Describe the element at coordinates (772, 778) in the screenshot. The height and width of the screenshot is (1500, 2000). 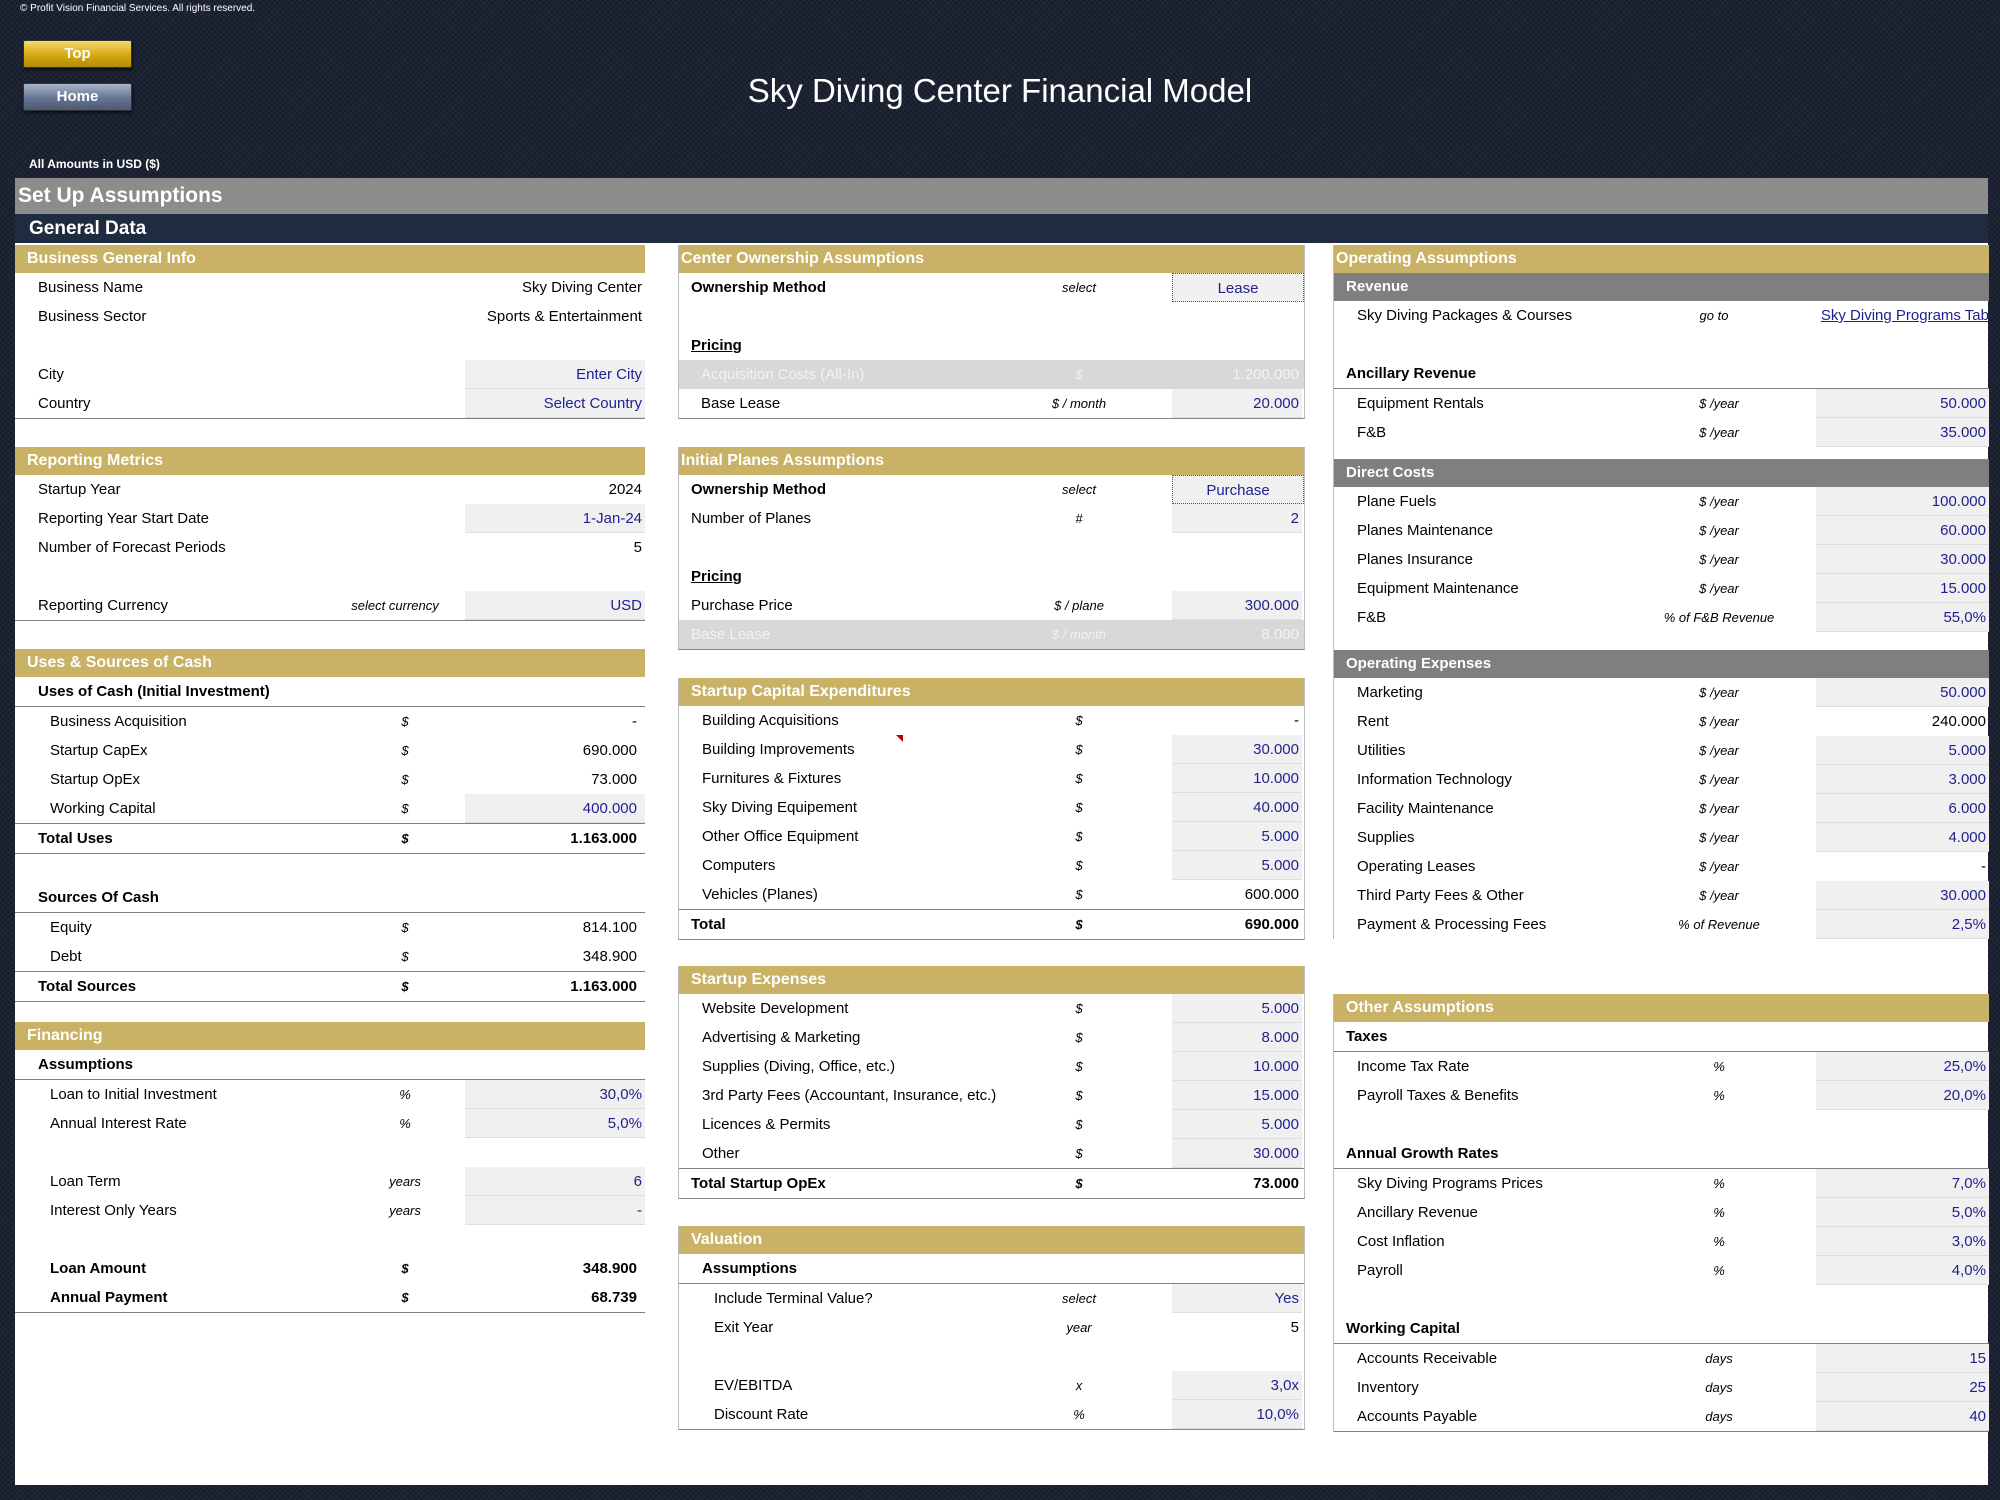
I see `row-label: Furnitures & Fixtures` at that location.